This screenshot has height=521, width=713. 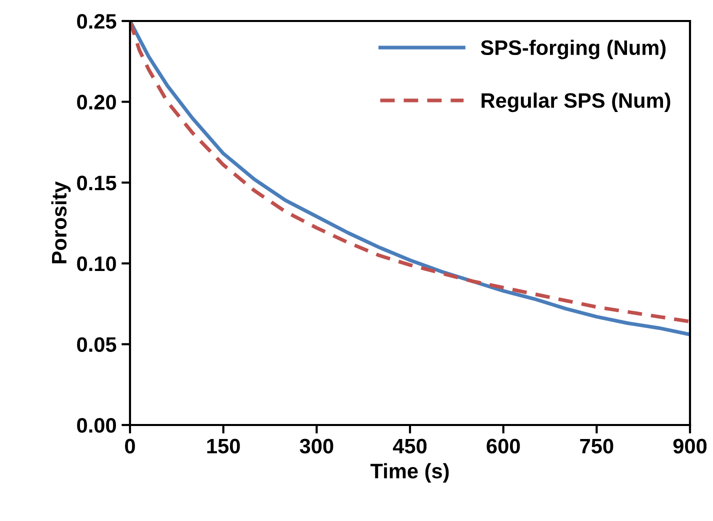 I want to click on y-tick-label: 0.10, so click(x=96, y=264).